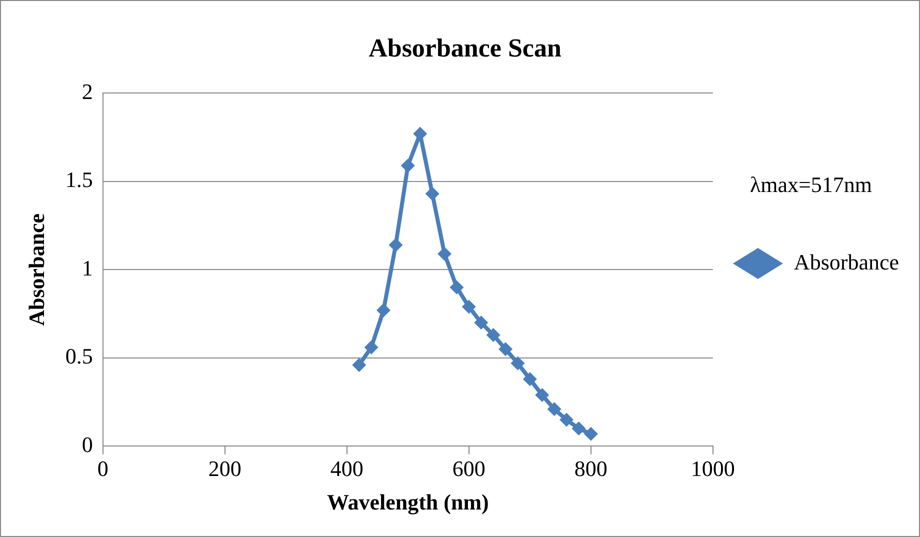 This screenshot has height=537, width=920. I want to click on y-tick-label: 0, so click(87, 444).